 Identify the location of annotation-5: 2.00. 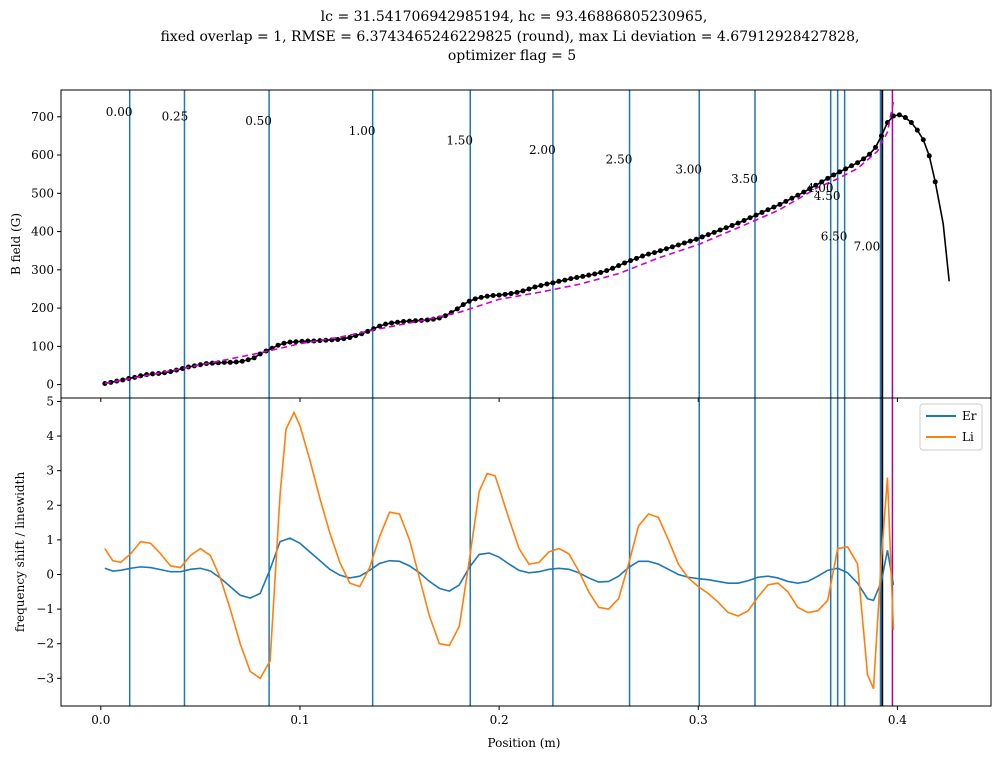
(542, 150).